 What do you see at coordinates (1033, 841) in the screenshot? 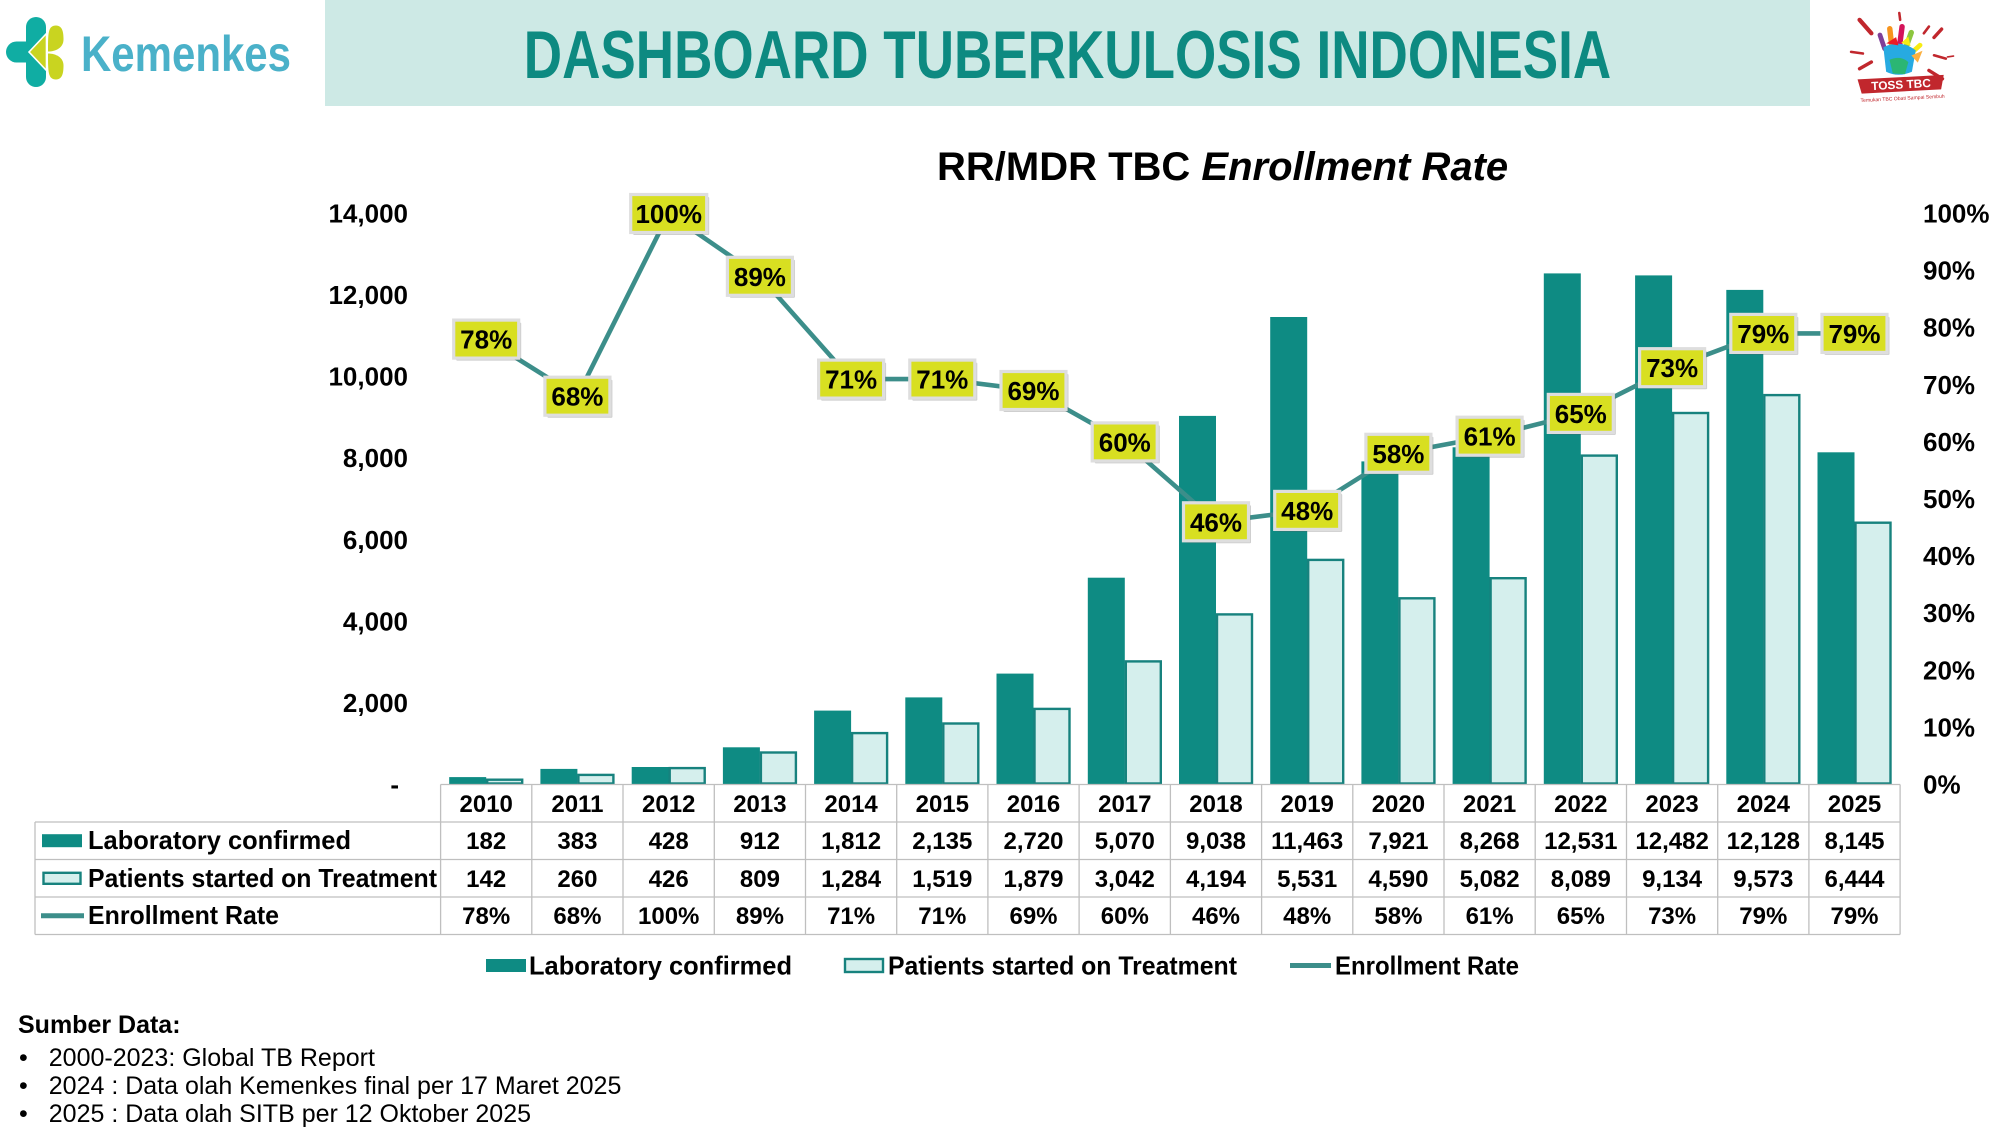
I see `svg-text: 2,720` at bounding box center [1033, 841].